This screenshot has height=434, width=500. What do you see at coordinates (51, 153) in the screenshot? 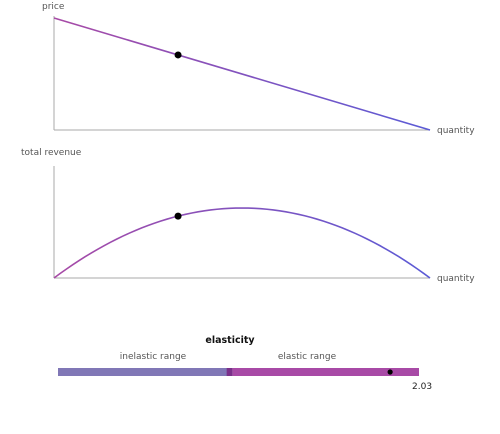
I see `total-revenue-axis-label: total revenue` at bounding box center [51, 153].